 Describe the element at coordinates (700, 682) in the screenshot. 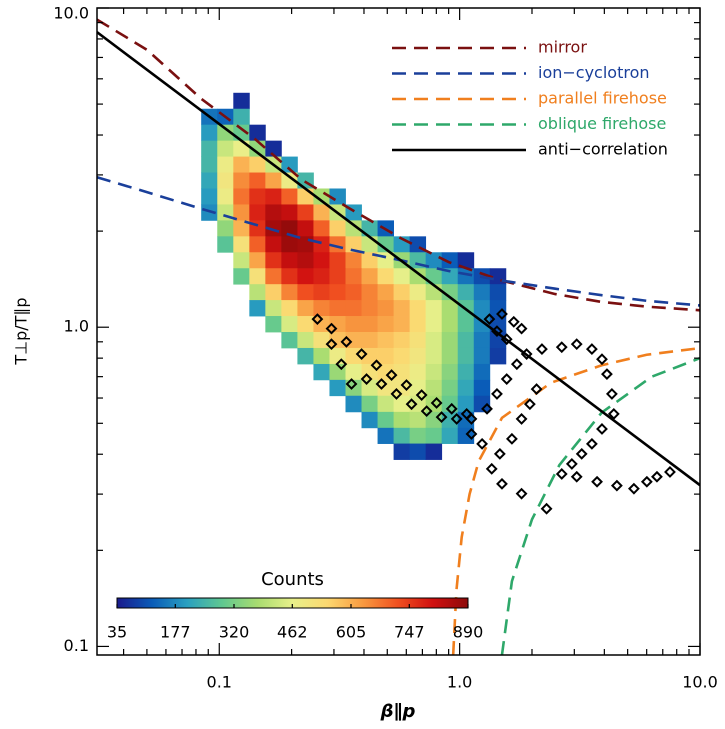

I see `x-tick-label: 10.0` at that location.